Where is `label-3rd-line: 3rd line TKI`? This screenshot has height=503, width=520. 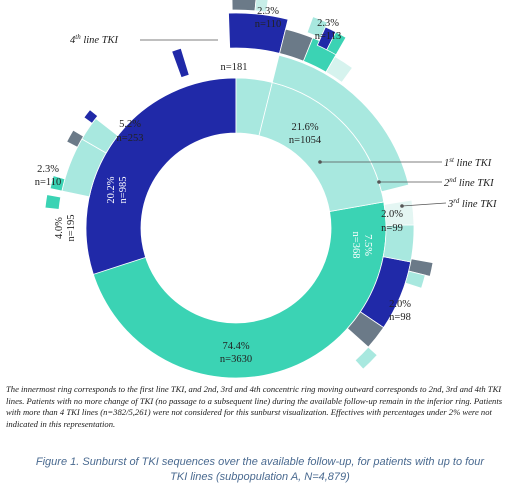 label-3rd-line: 3rd line TKI is located at coordinates (472, 203).